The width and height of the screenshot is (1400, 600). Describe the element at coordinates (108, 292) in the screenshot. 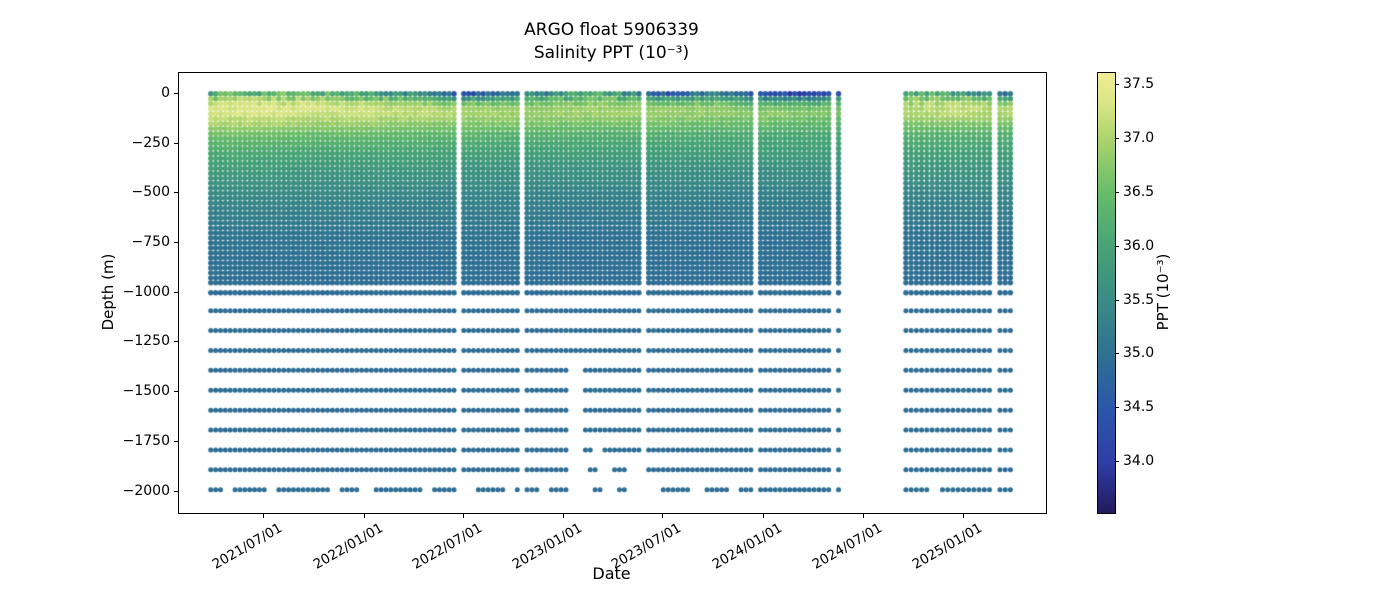

I see `y-axis-label: Depth (m)` at that location.